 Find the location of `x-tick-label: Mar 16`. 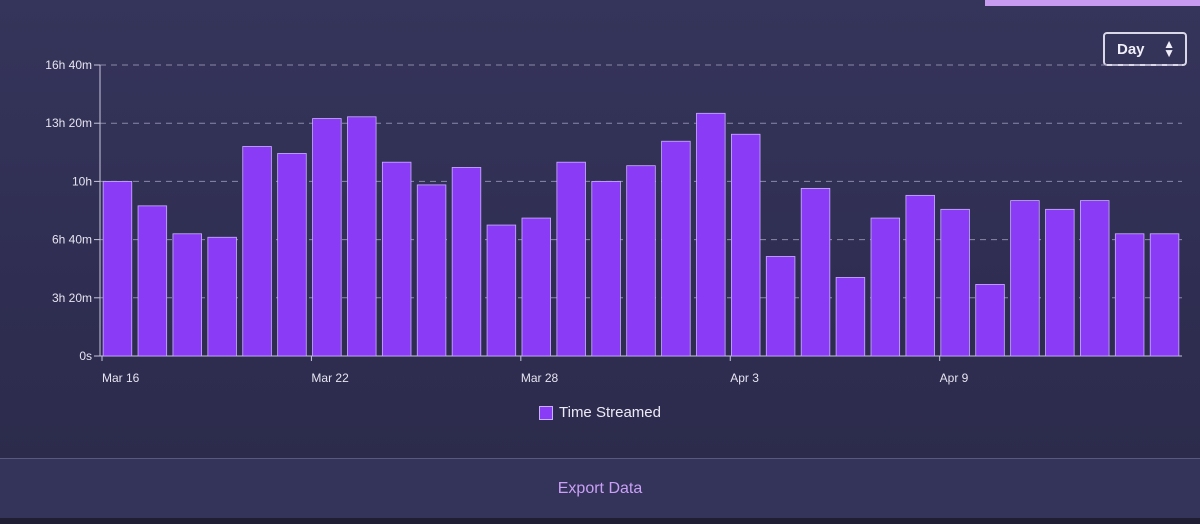

x-tick-label: Mar 16 is located at coordinates (121, 378).